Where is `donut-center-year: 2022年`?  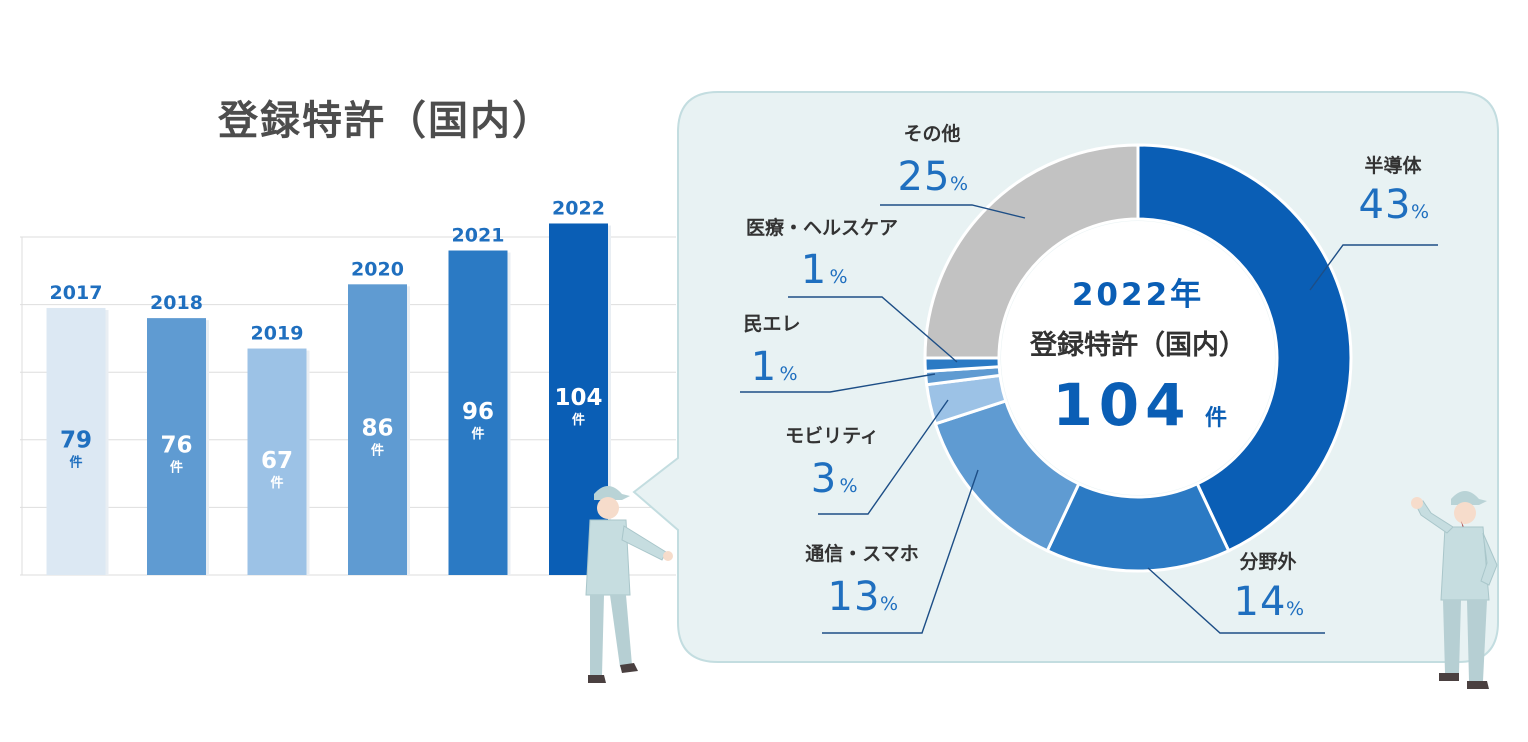 donut-center-year: 2022年 is located at coordinates (1138, 295).